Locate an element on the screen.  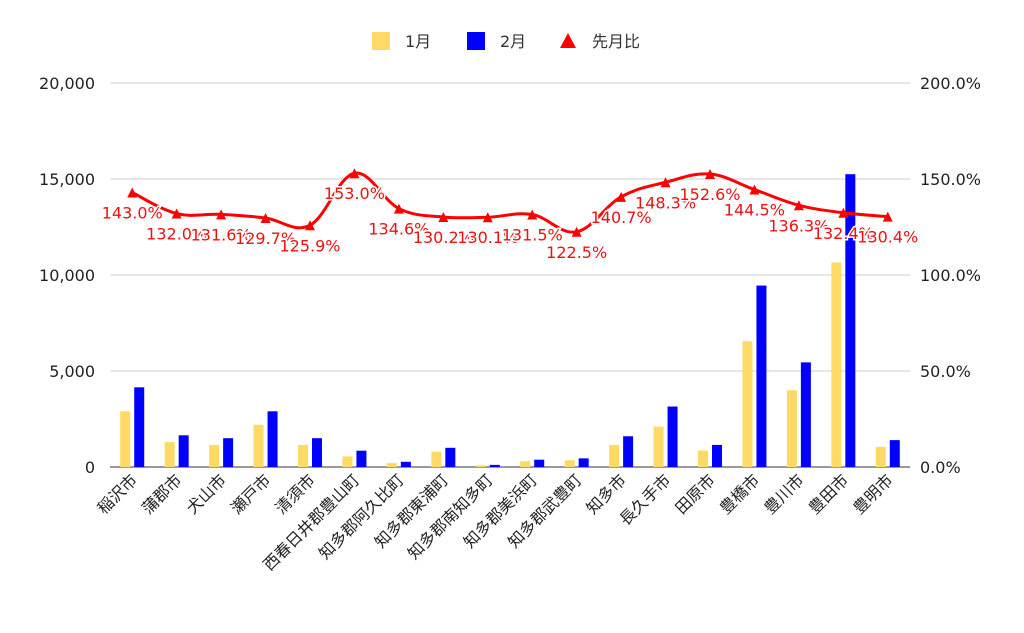
ratio-data-label: 131.5% is located at coordinates (532, 235).